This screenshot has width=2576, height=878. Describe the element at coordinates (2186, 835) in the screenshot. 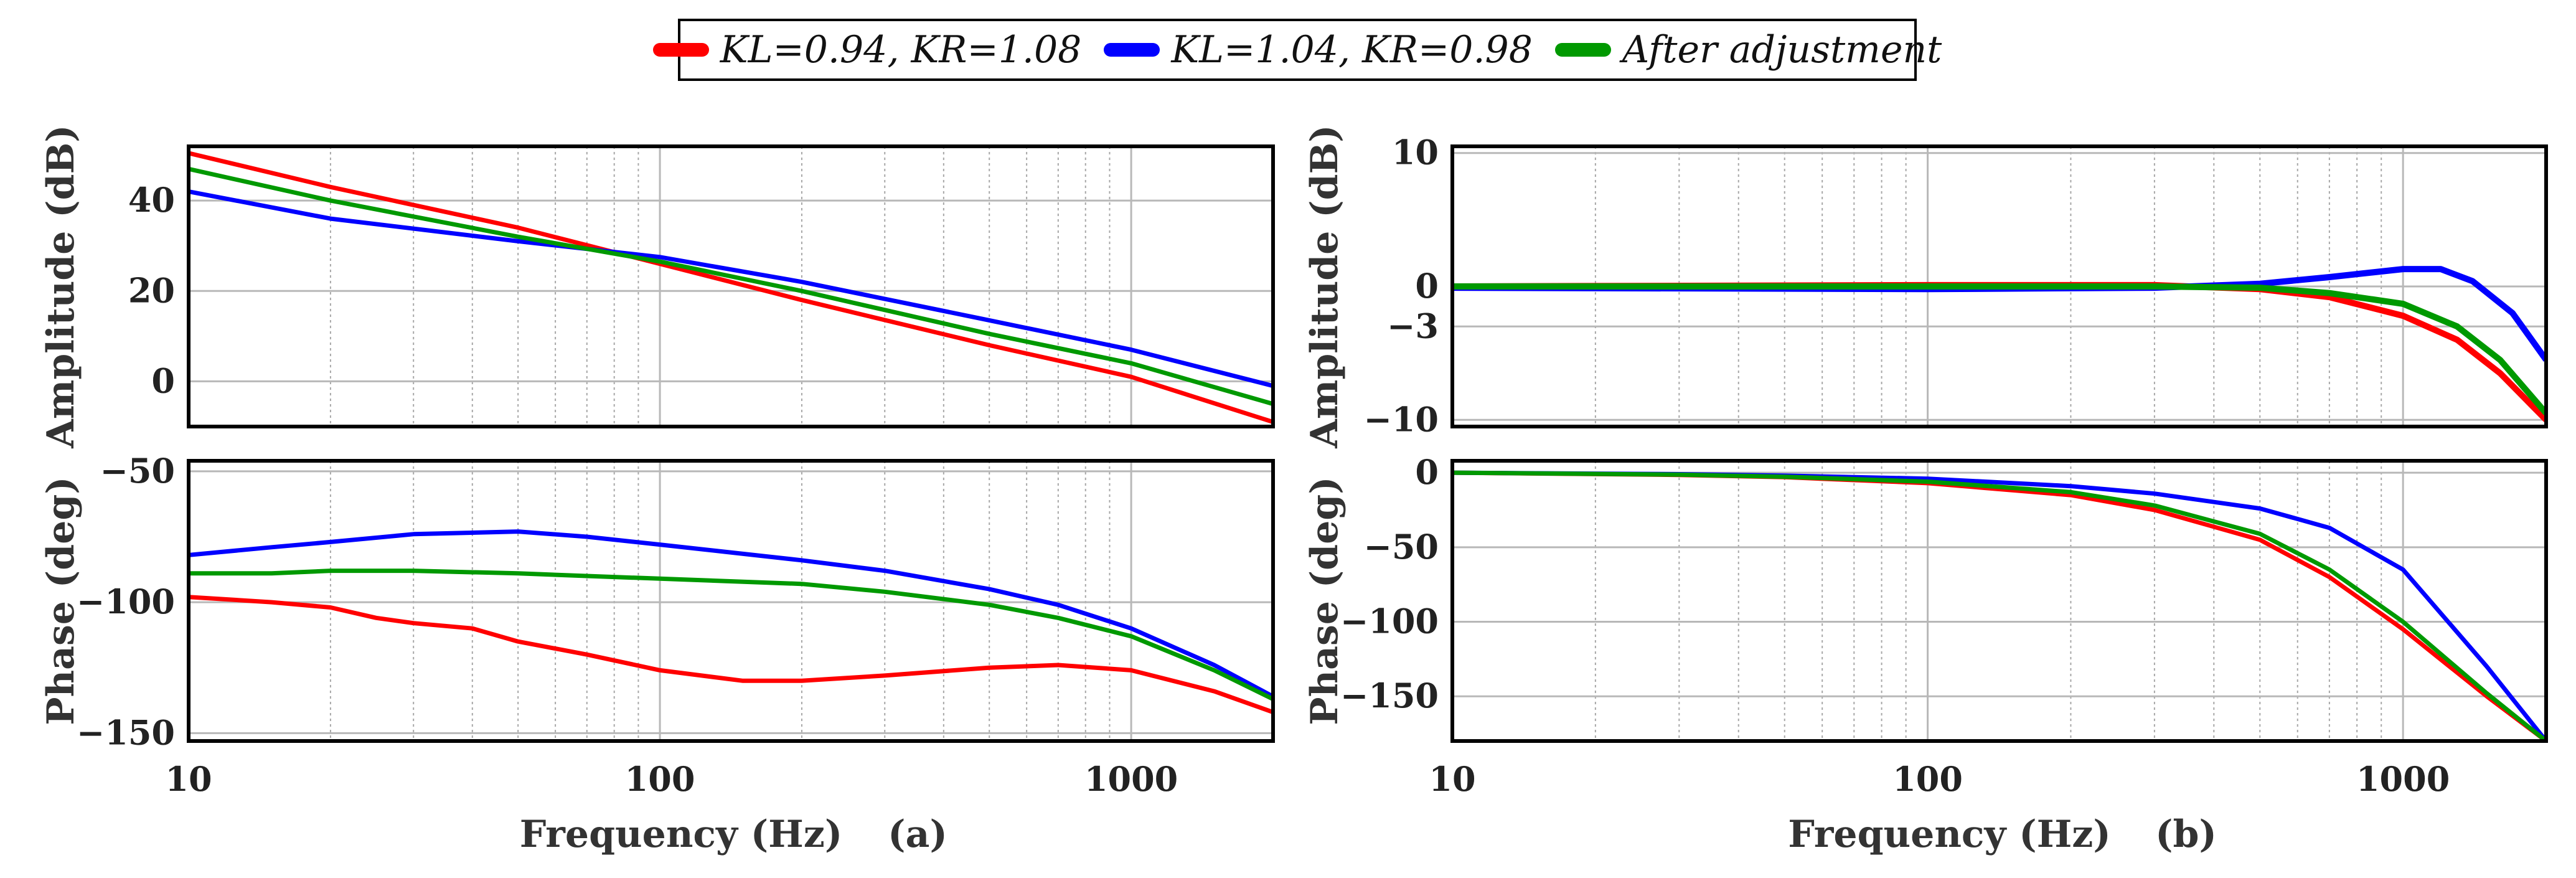

I see `panel-caption: (b)` at that location.